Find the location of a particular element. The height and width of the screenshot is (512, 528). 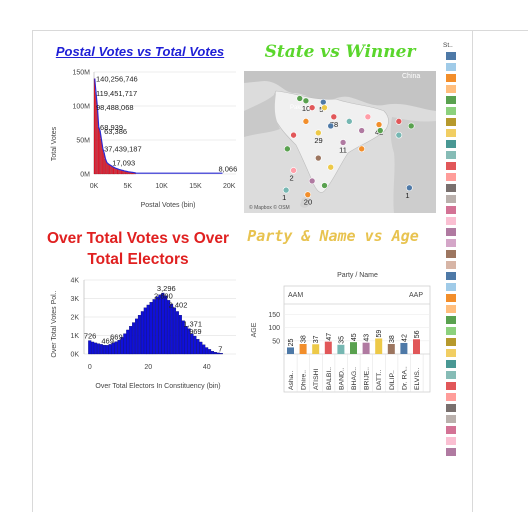

postal-votes-title: Postal Votes vs Total Votes is located at coordinates (140, 51).